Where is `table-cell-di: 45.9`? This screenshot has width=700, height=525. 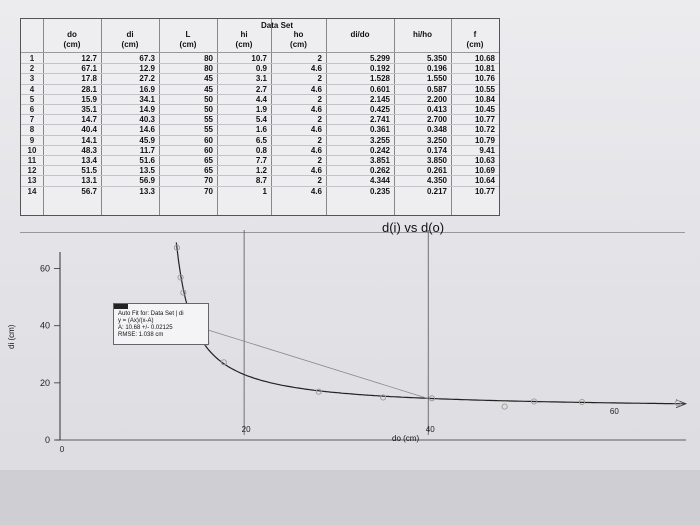 table-cell-di: 45.9 is located at coordinates (147, 140).